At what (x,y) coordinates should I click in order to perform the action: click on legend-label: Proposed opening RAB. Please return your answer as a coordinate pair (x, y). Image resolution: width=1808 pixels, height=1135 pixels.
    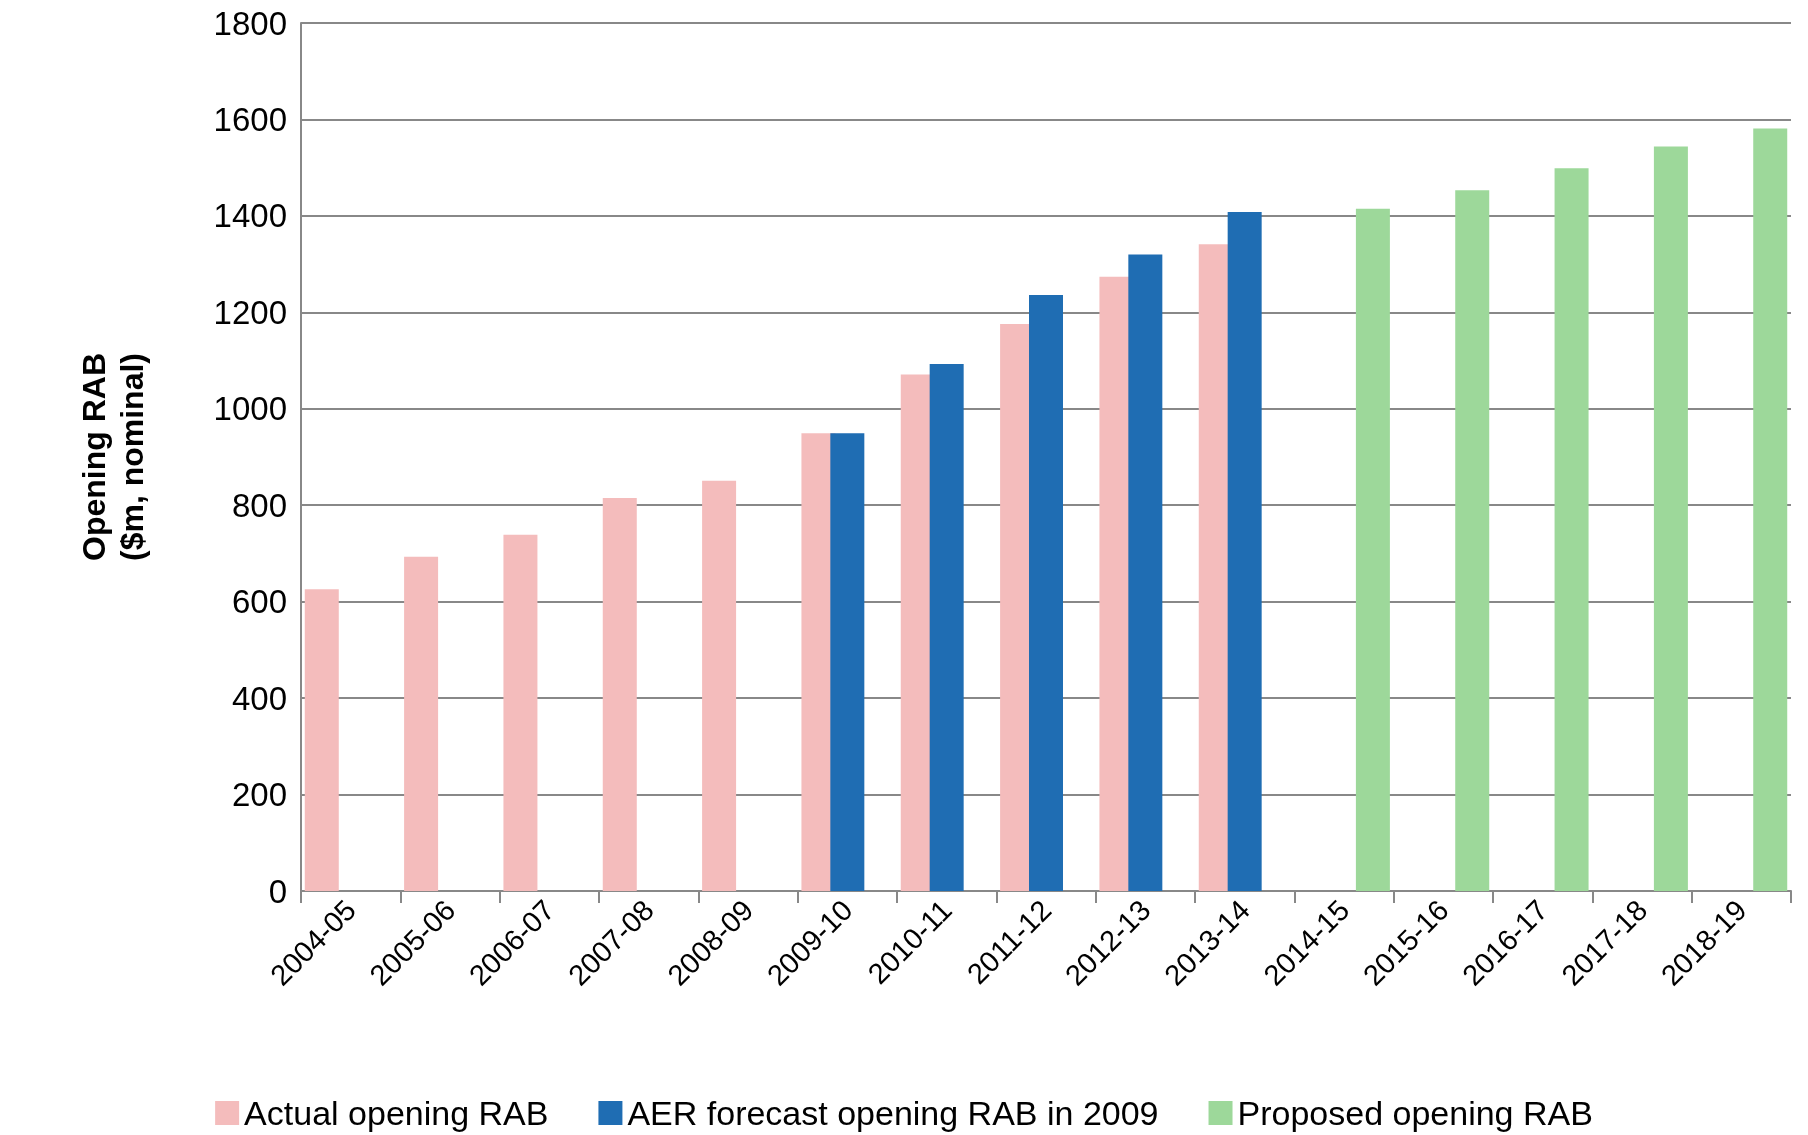
    Looking at the image, I should click on (1415, 1113).